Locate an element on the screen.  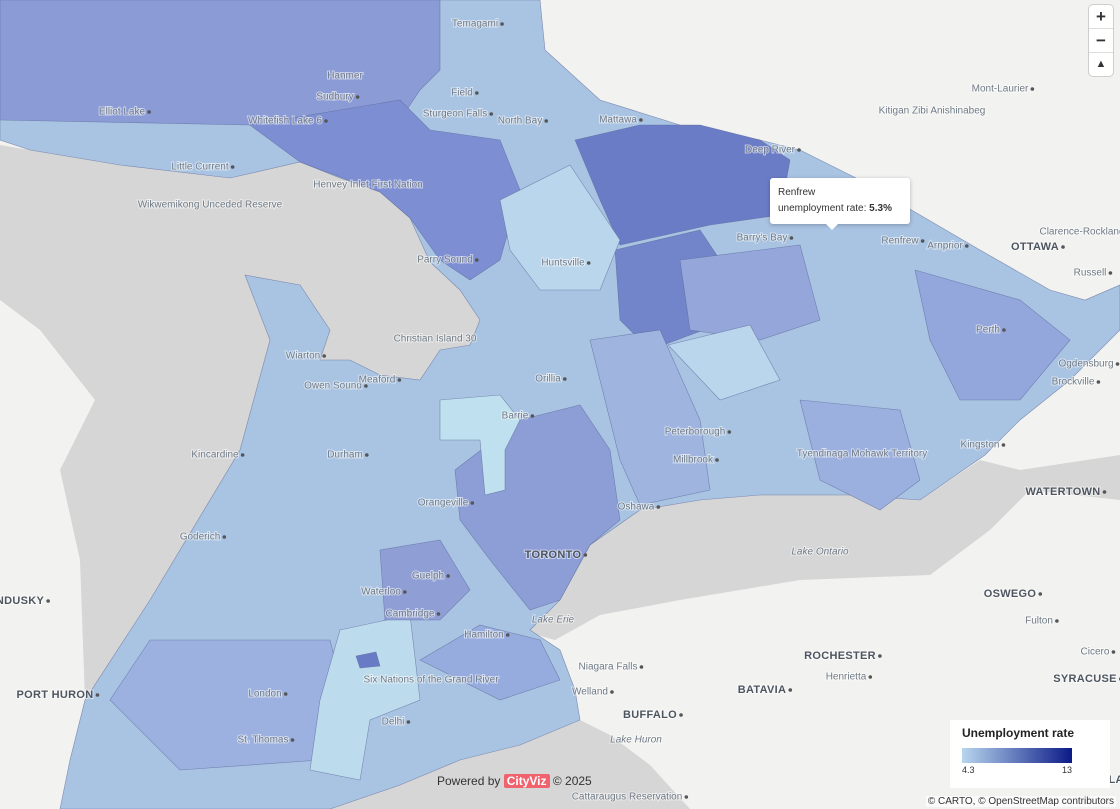
legend: Unemployment rate 4.3 13 is located at coordinates (1030, 754).